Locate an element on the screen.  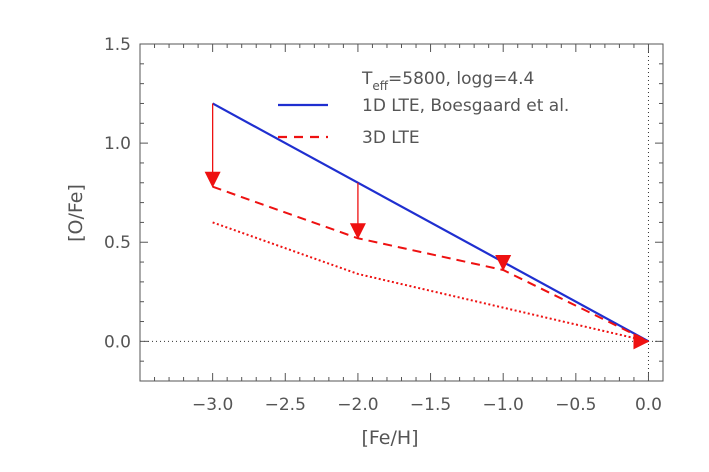
y-tick-label: 0.0 is located at coordinates (117, 342).